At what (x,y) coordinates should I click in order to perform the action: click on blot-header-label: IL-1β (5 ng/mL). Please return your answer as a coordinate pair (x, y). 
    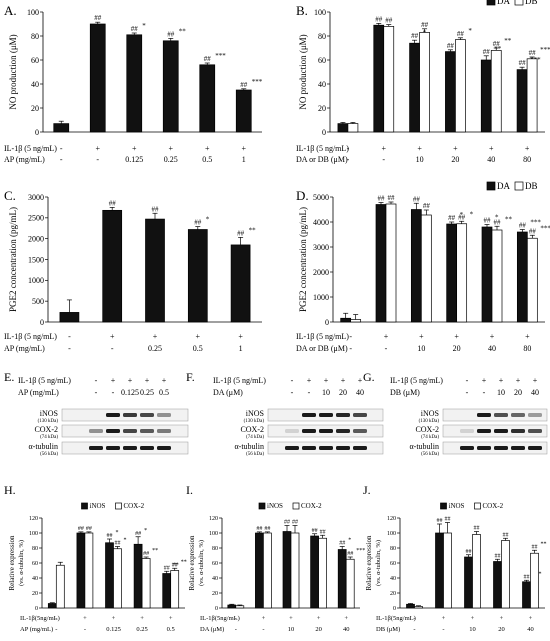
    Looking at the image, I should click on (416, 380).